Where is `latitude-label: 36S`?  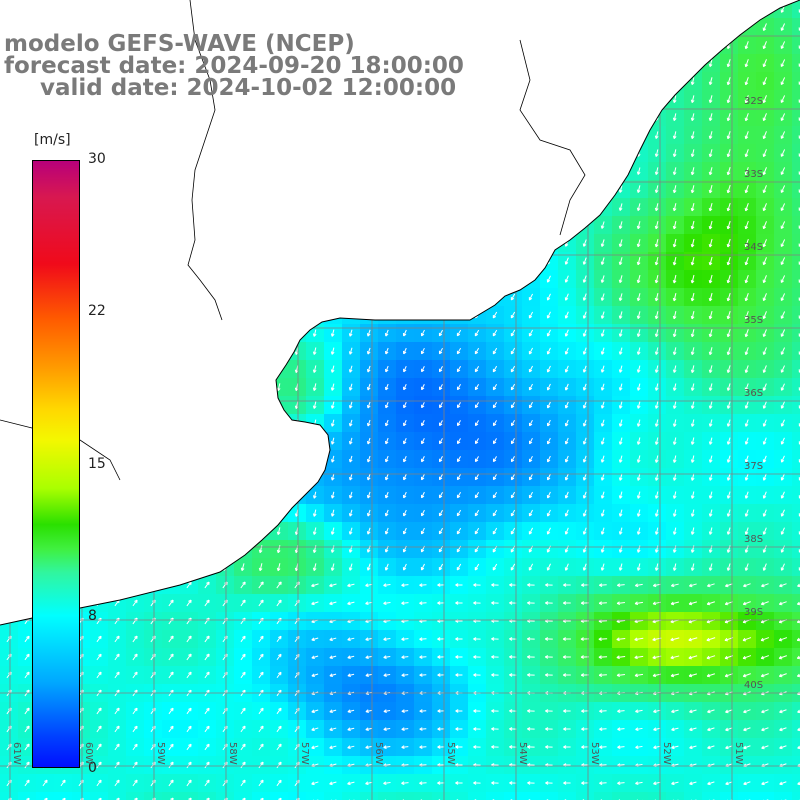
latitude-label: 36S is located at coordinates (754, 393).